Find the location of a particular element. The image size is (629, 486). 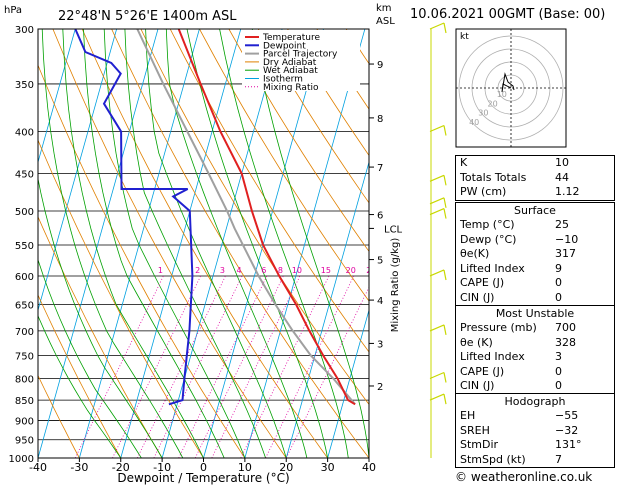

temperature-tick-label: 40 is located at coordinates (369, 467).